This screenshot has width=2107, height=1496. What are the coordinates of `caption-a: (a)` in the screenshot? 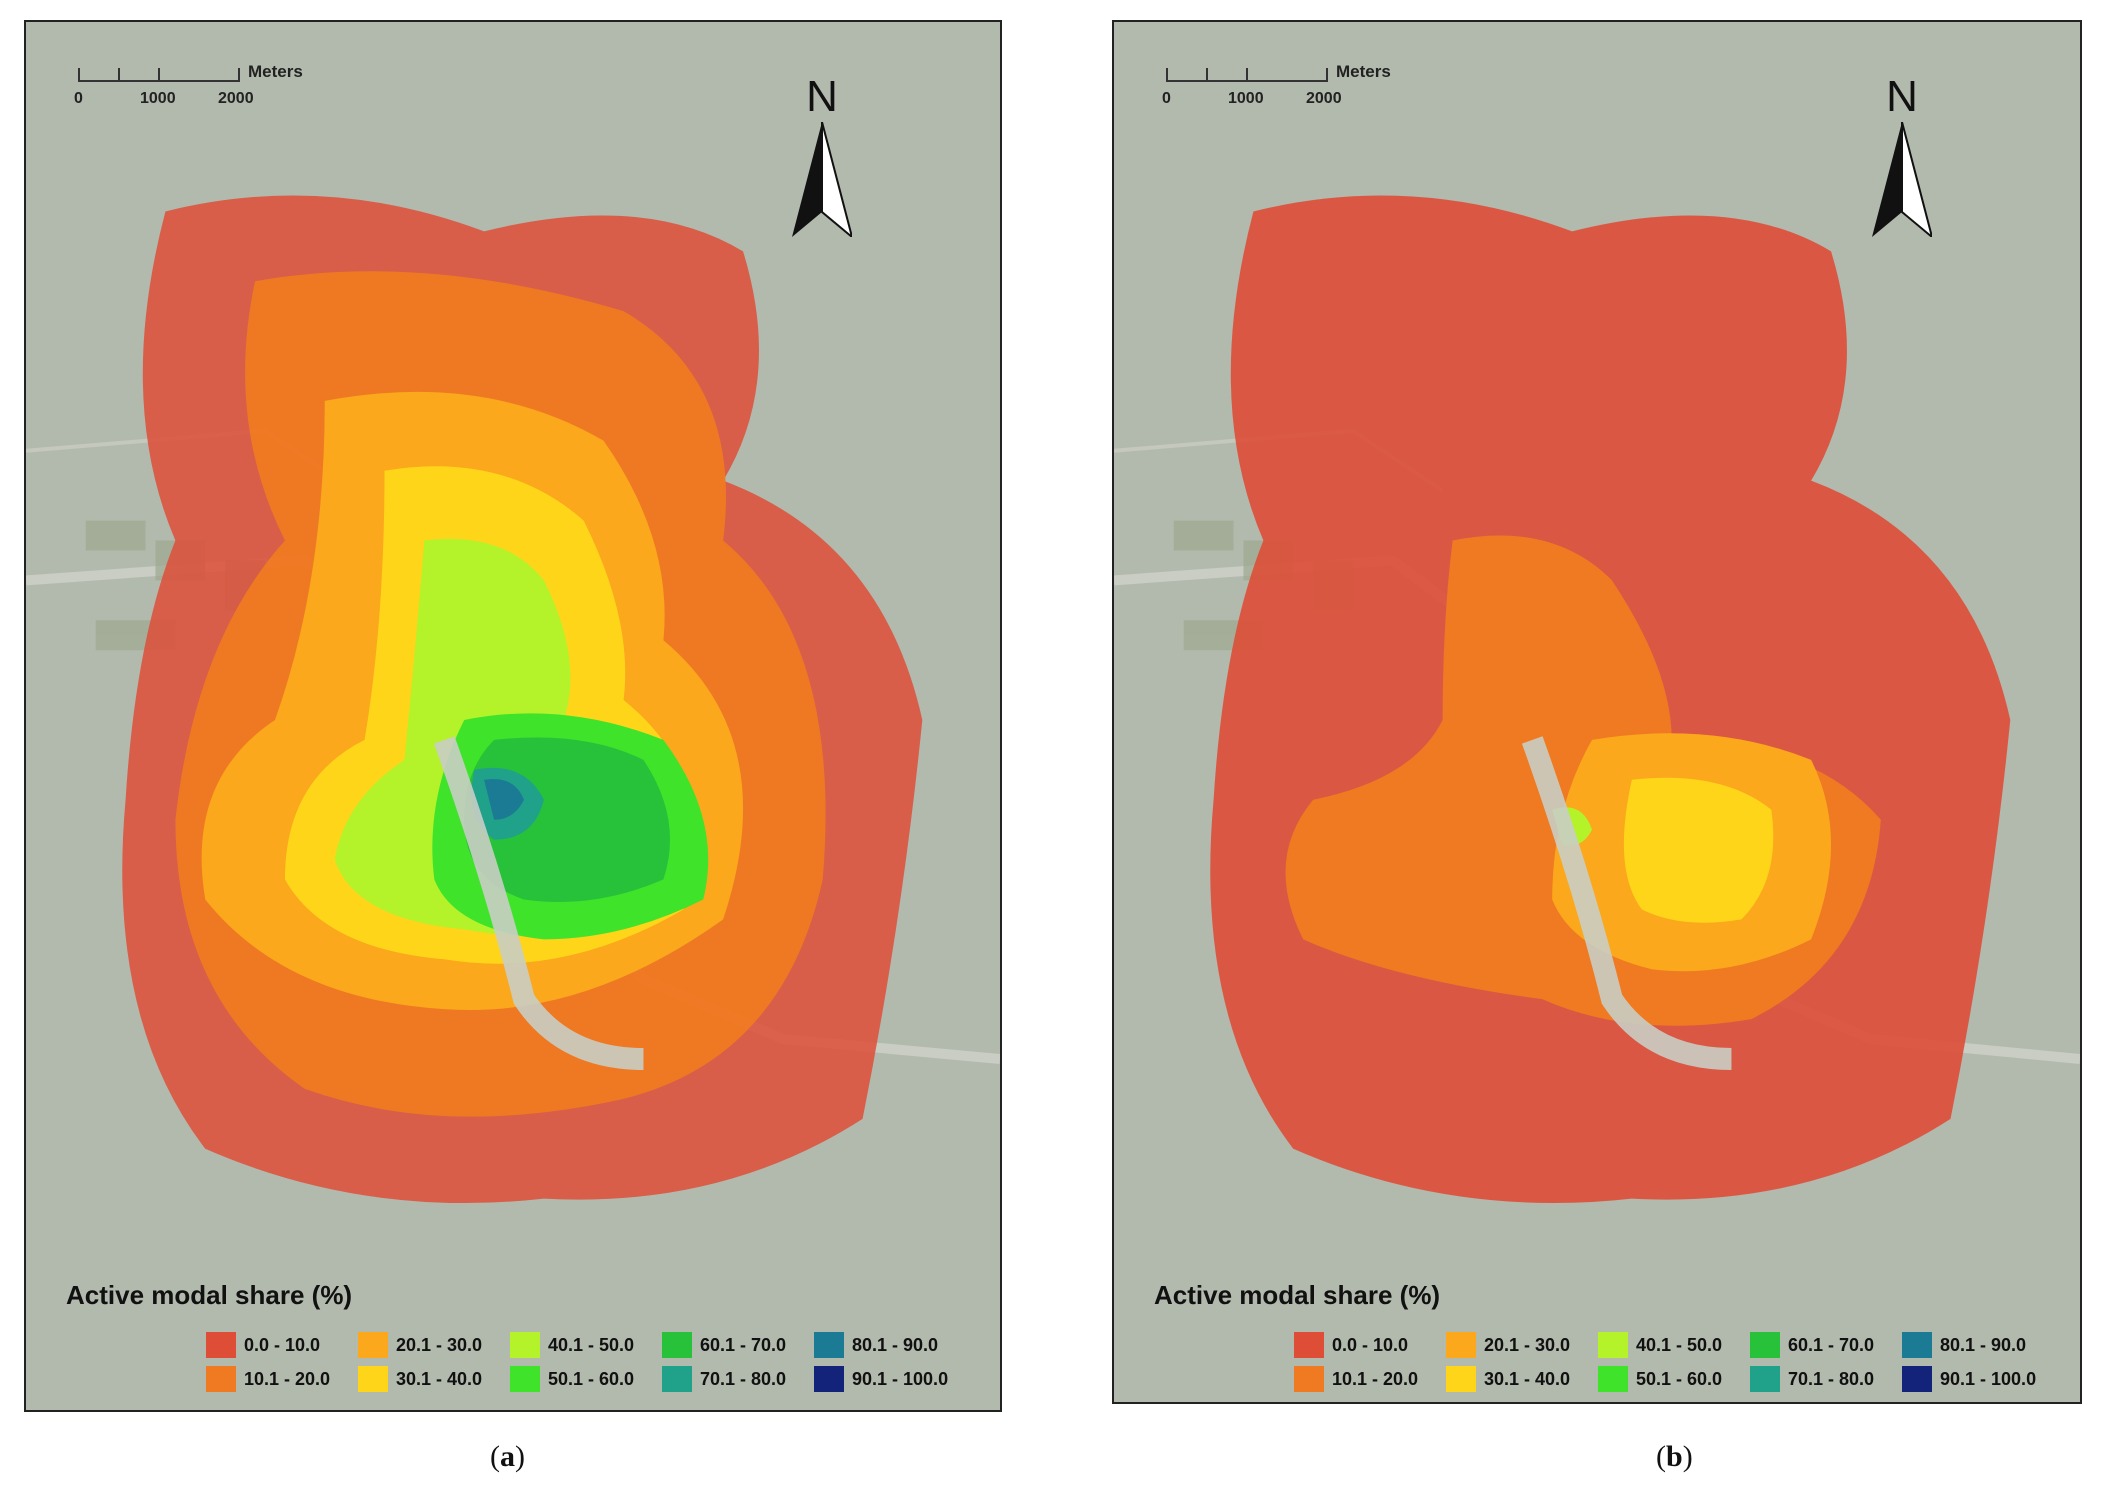 It's located at (507, 1457).